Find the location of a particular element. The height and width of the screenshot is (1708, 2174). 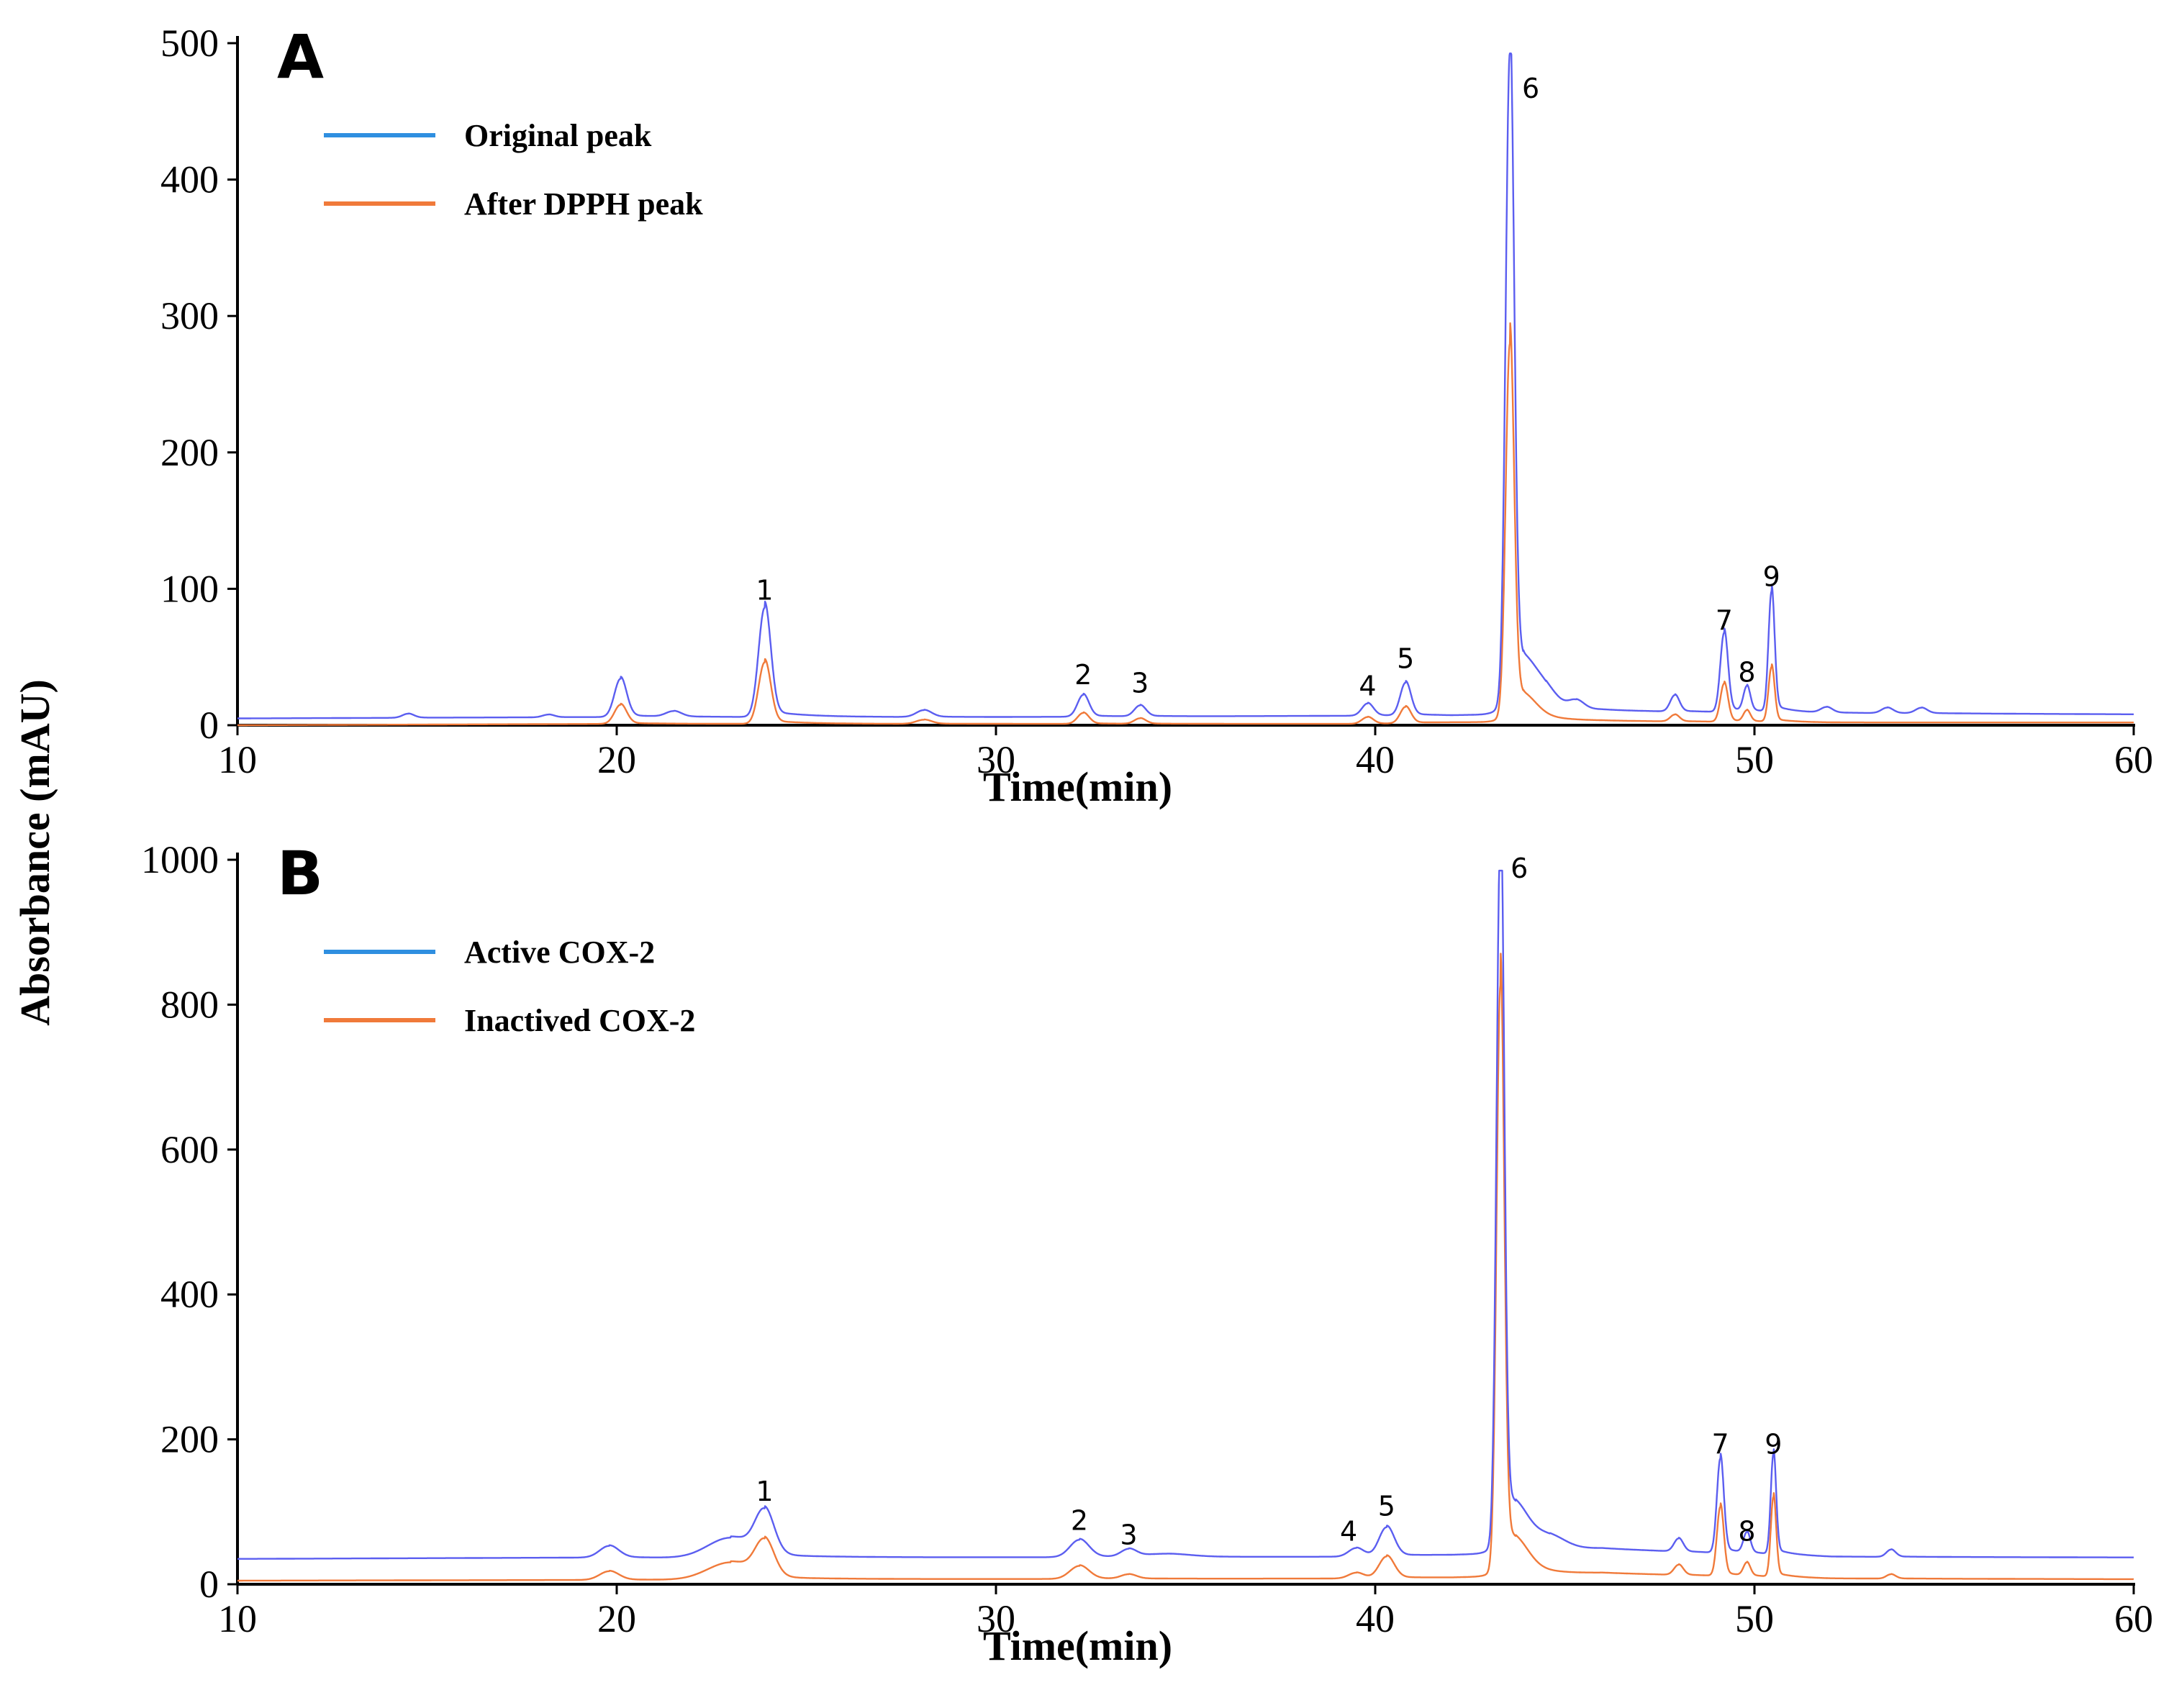

legend-label: Active COX-2 is located at coordinates (559, 953).